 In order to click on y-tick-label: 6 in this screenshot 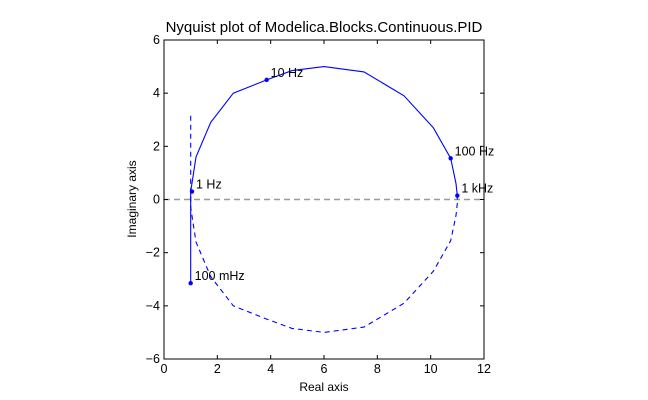, I will do `click(156, 40)`.